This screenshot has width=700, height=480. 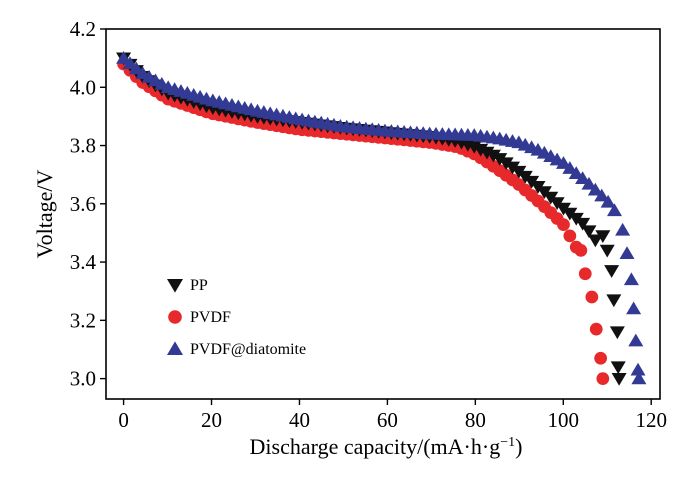 I want to click on x-tick-label: 0, so click(x=123, y=420).